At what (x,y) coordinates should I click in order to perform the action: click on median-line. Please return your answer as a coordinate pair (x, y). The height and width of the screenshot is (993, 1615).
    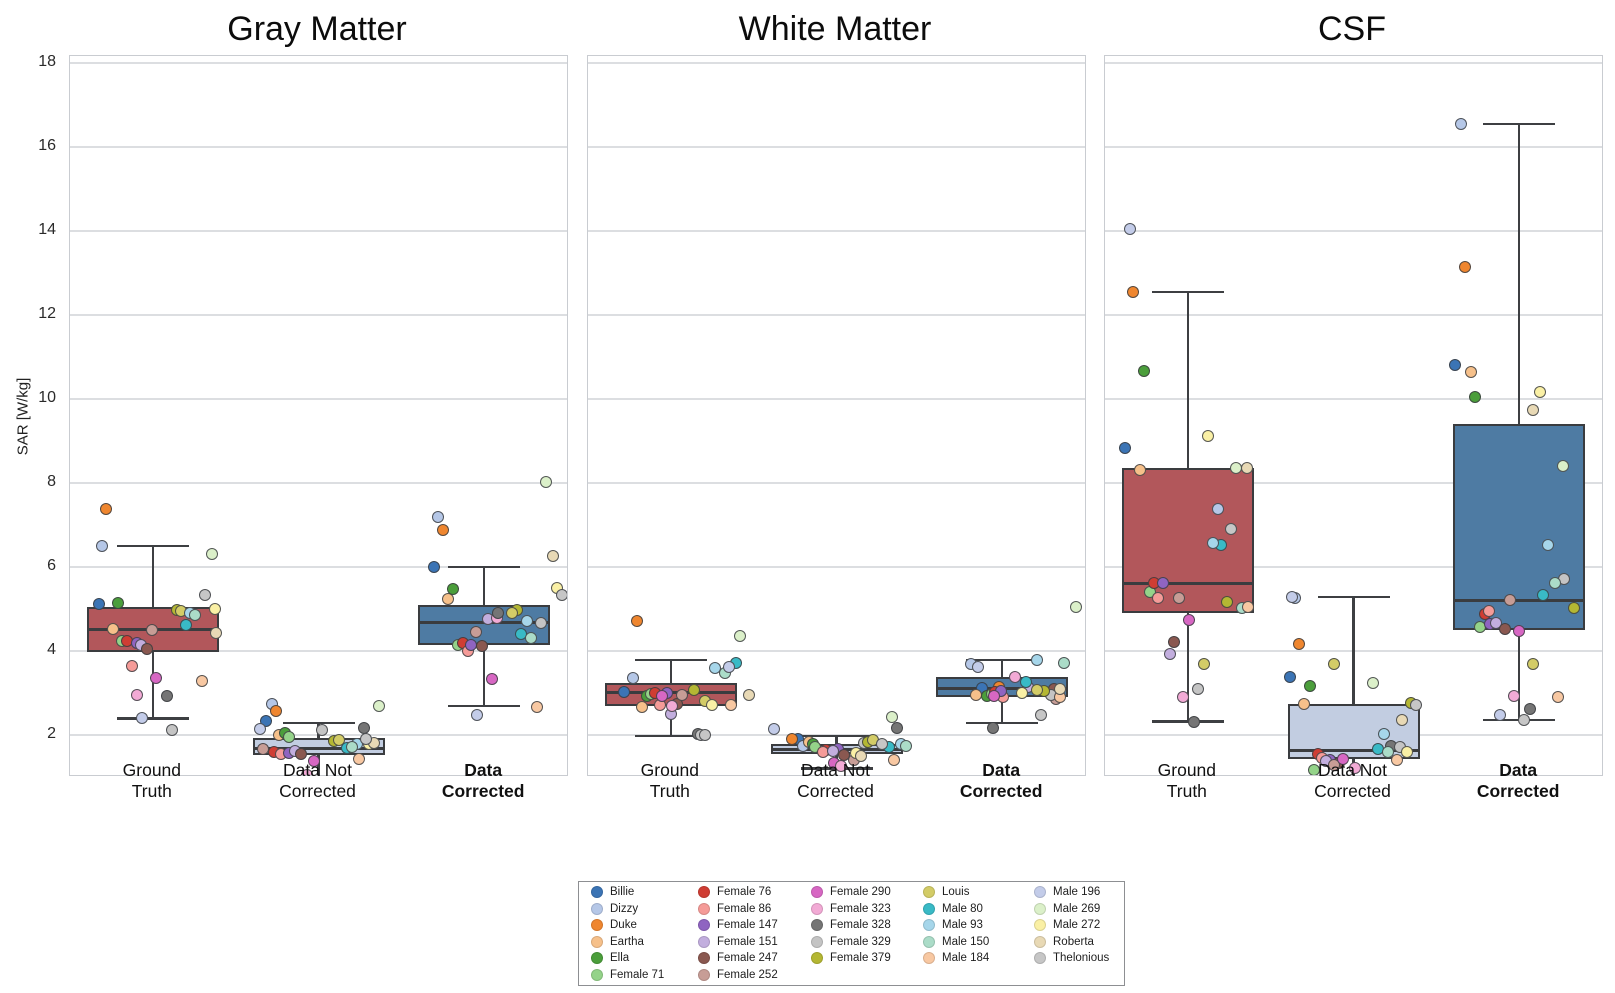
    Looking at the image, I should click on (318, 748).